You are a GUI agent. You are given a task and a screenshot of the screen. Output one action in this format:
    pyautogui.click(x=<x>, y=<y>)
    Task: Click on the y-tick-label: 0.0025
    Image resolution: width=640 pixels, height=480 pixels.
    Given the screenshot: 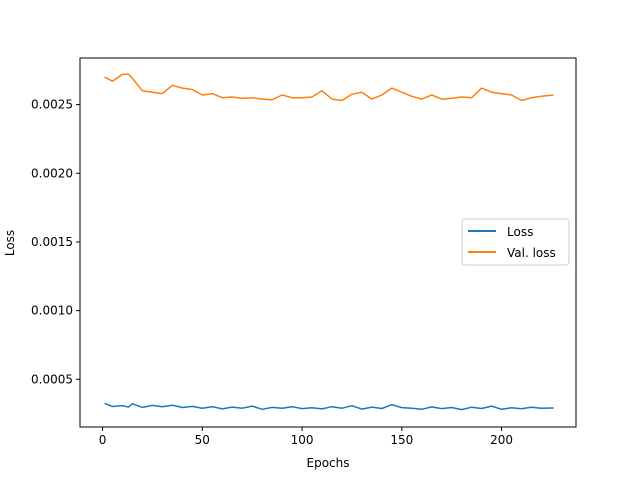 What is the action you would take?
    pyautogui.click(x=52, y=105)
    